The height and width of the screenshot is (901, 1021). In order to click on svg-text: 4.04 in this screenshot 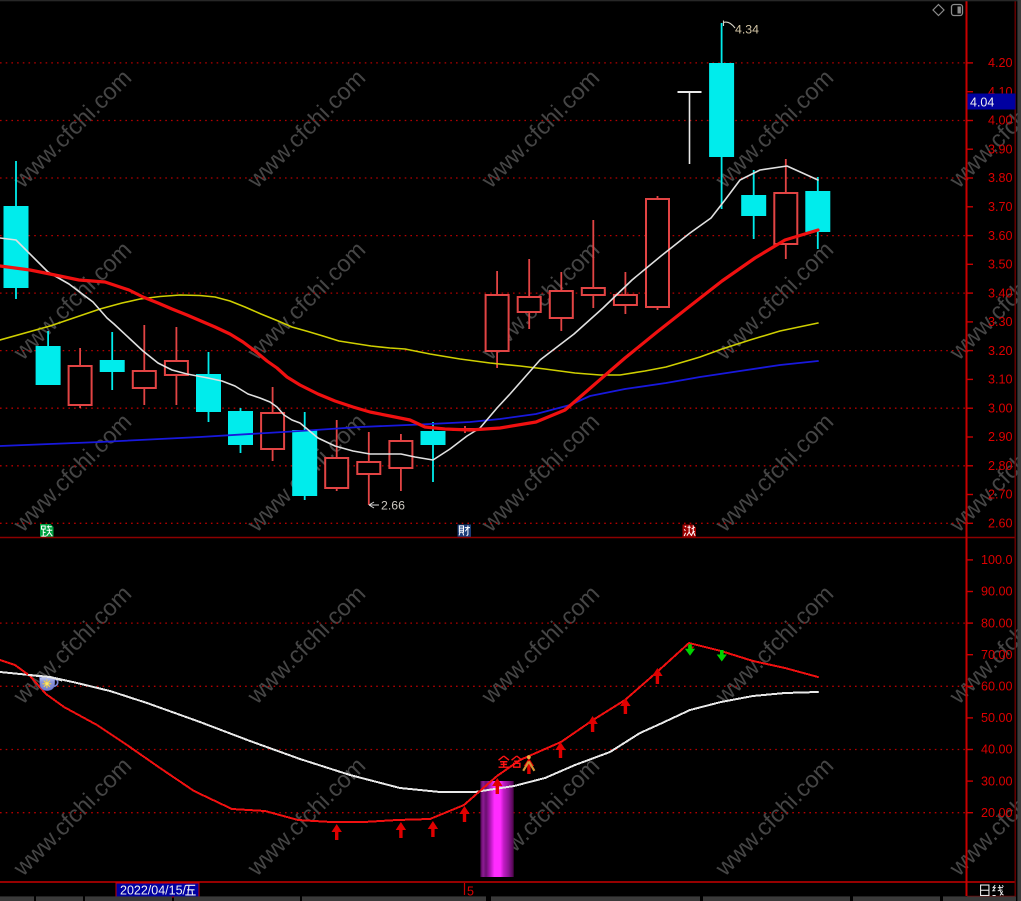, I will do `click(982, 102)`.